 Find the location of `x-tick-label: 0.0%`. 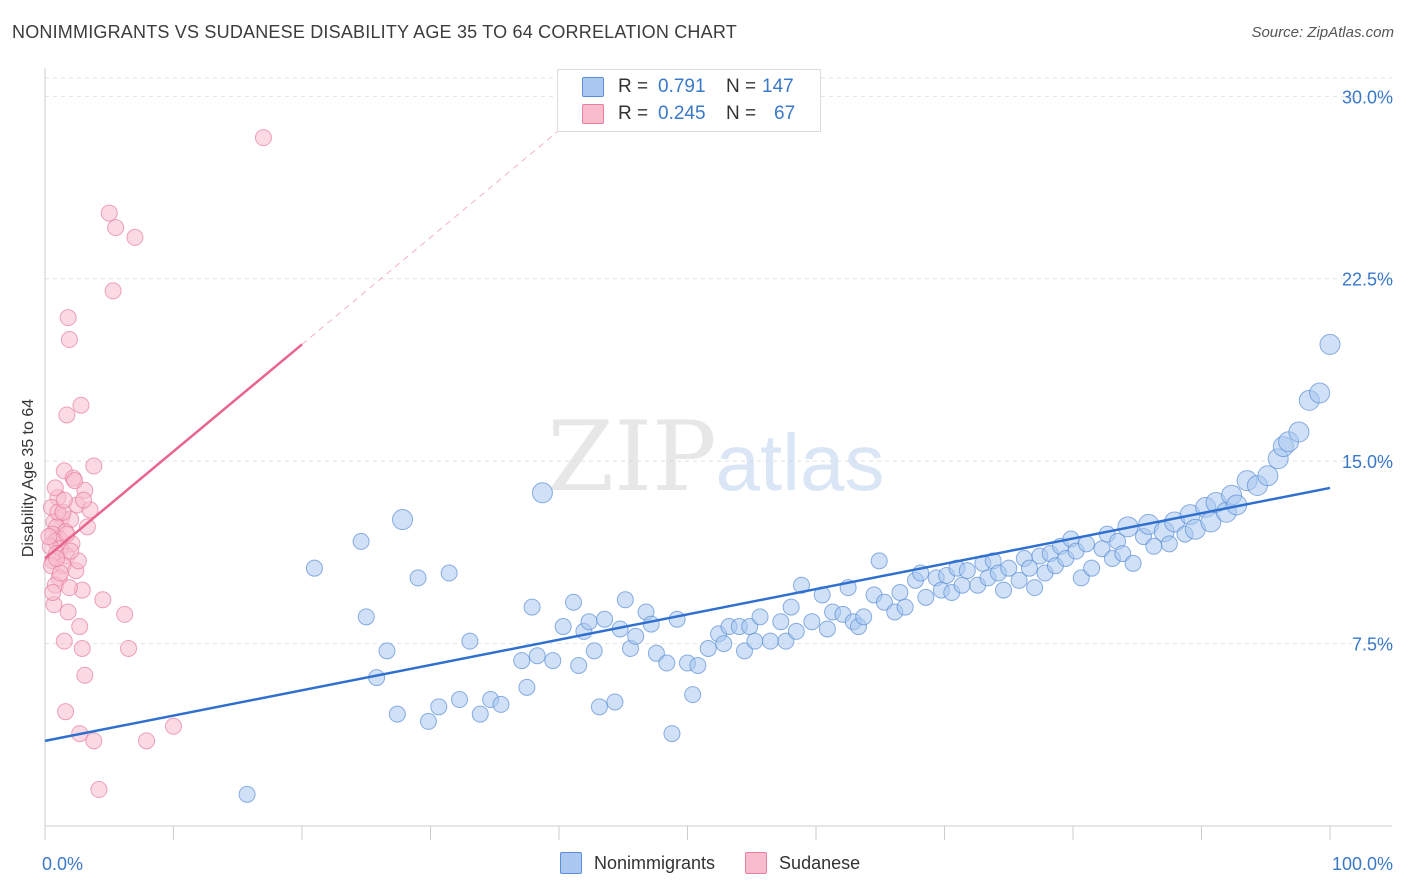

x-tick-label: 0.0% is located at coordinates (62, 864).